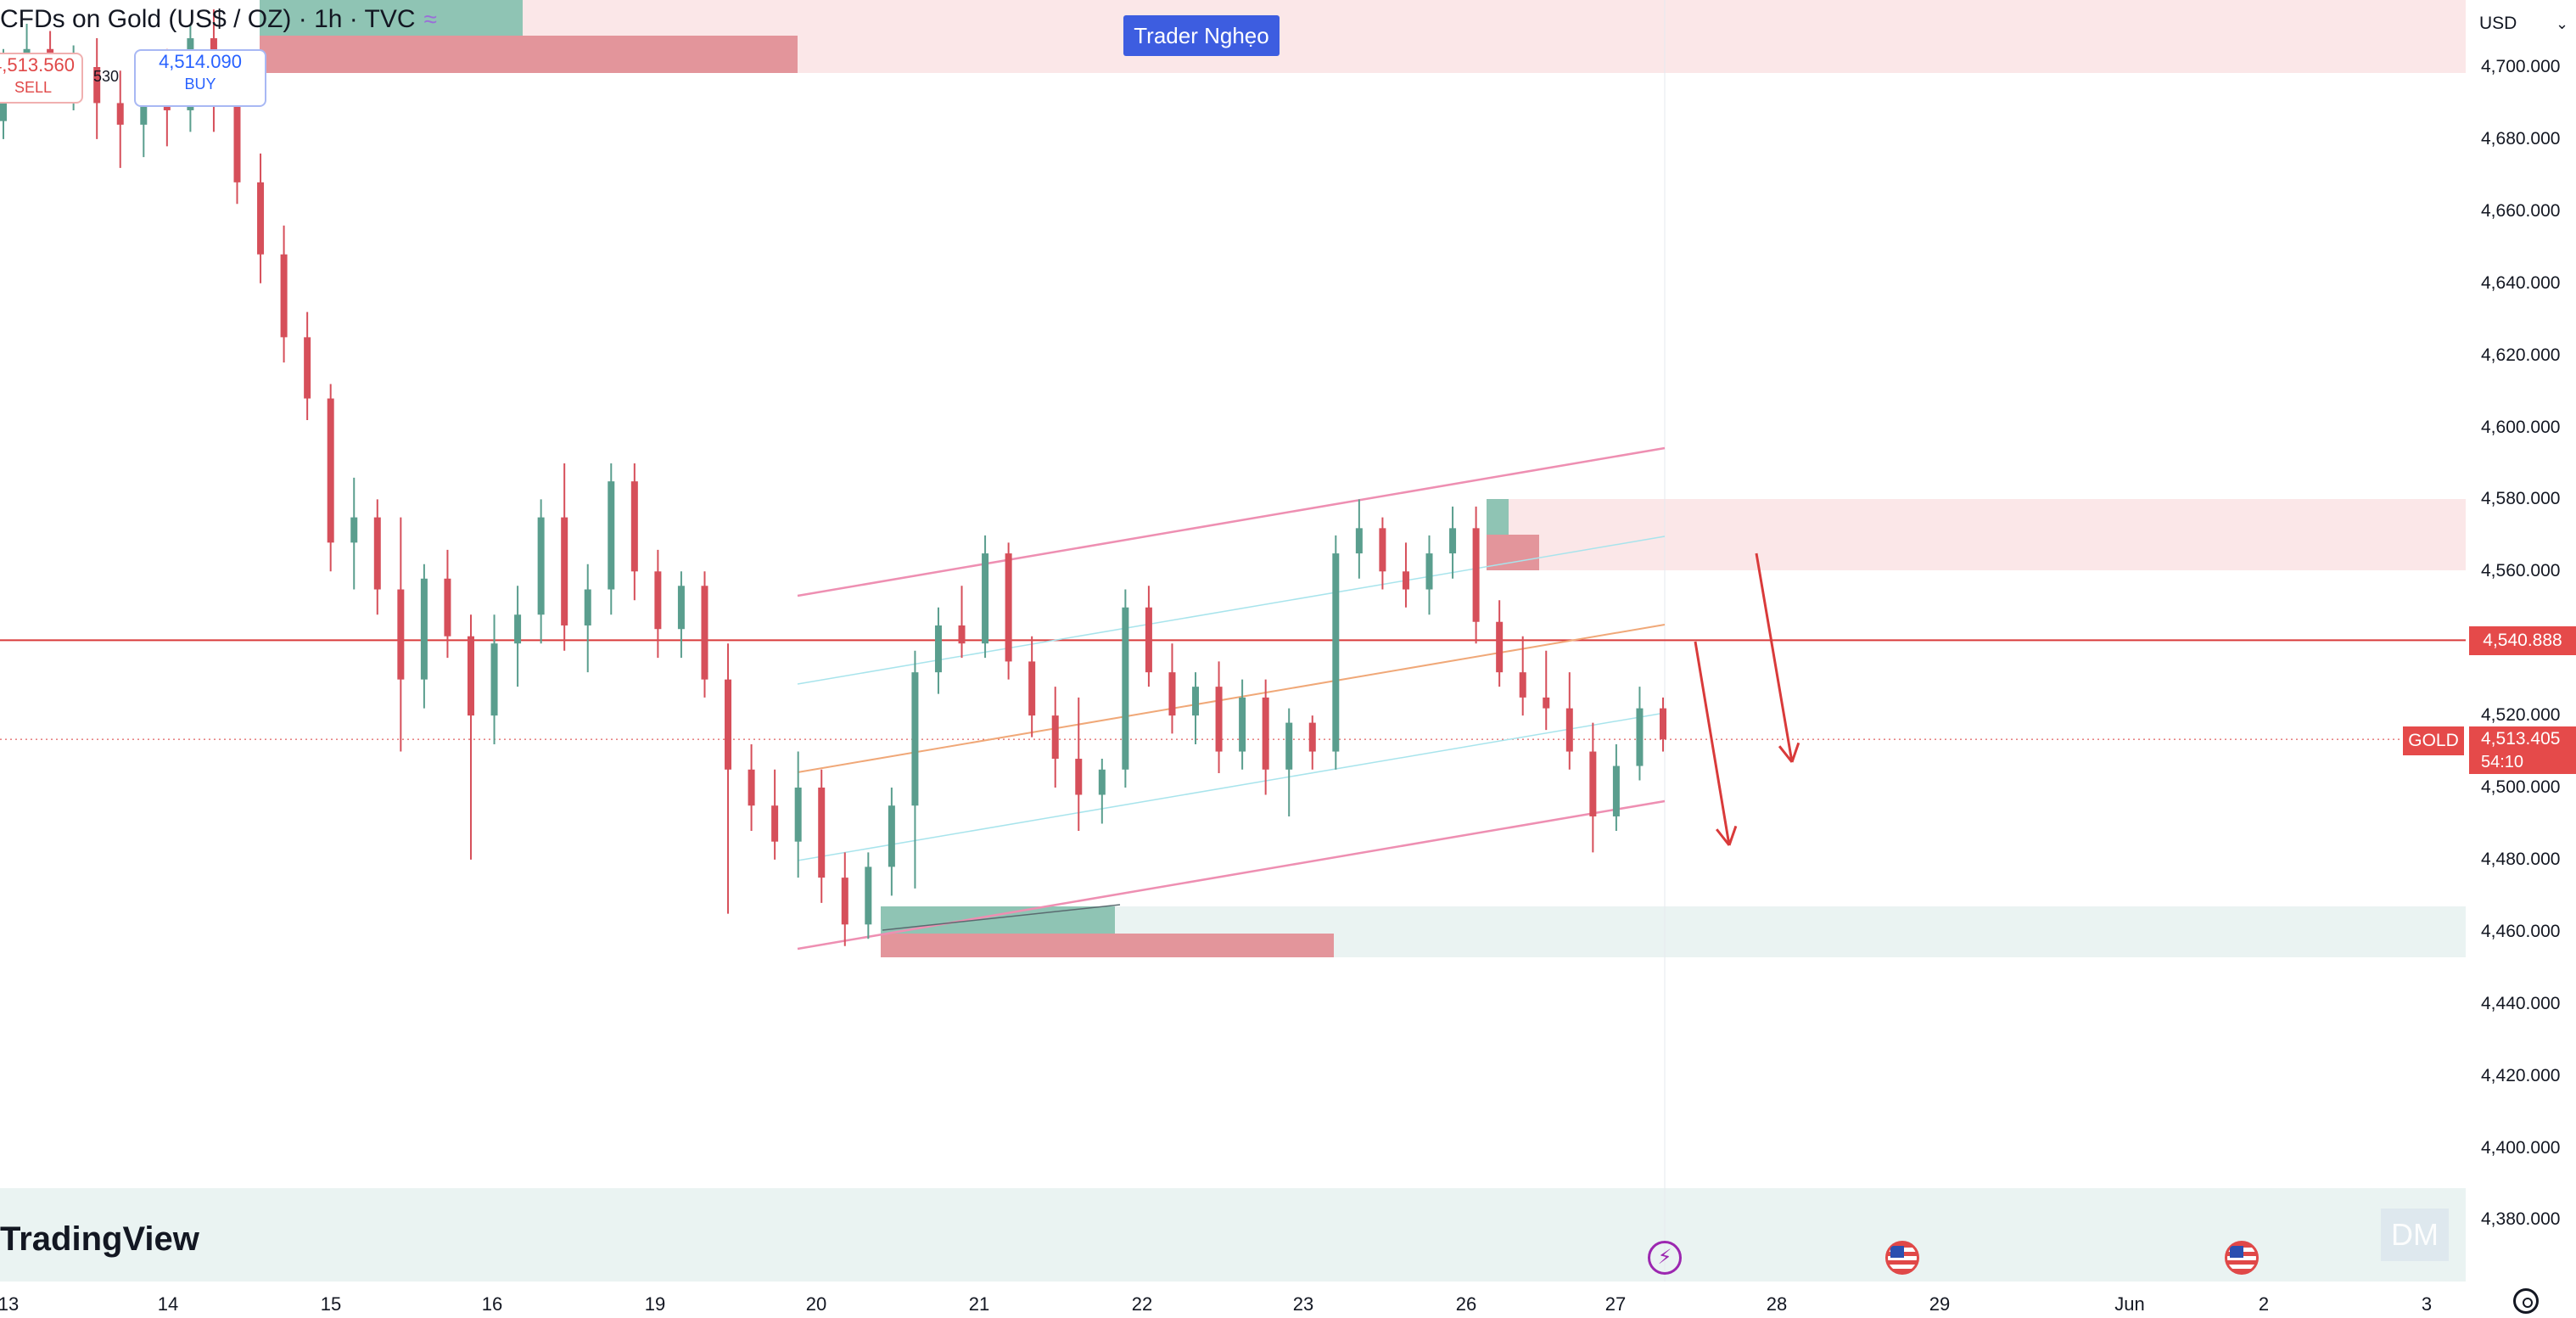  What do you see at coordinates (2526, 1301) in the screenshot?
I see `settings-icon` at bounding box center [2526, 1301].